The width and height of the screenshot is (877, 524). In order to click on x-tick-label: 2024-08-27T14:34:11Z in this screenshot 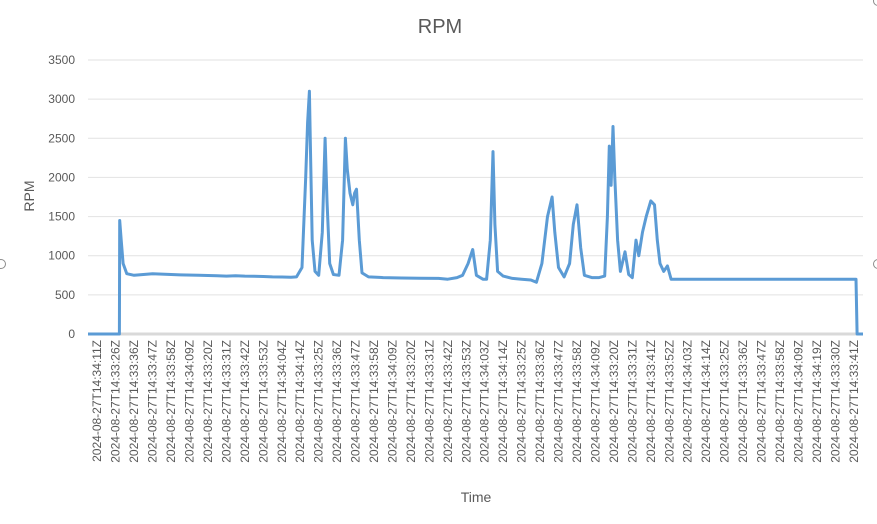, I will do `click(97, 401)`.